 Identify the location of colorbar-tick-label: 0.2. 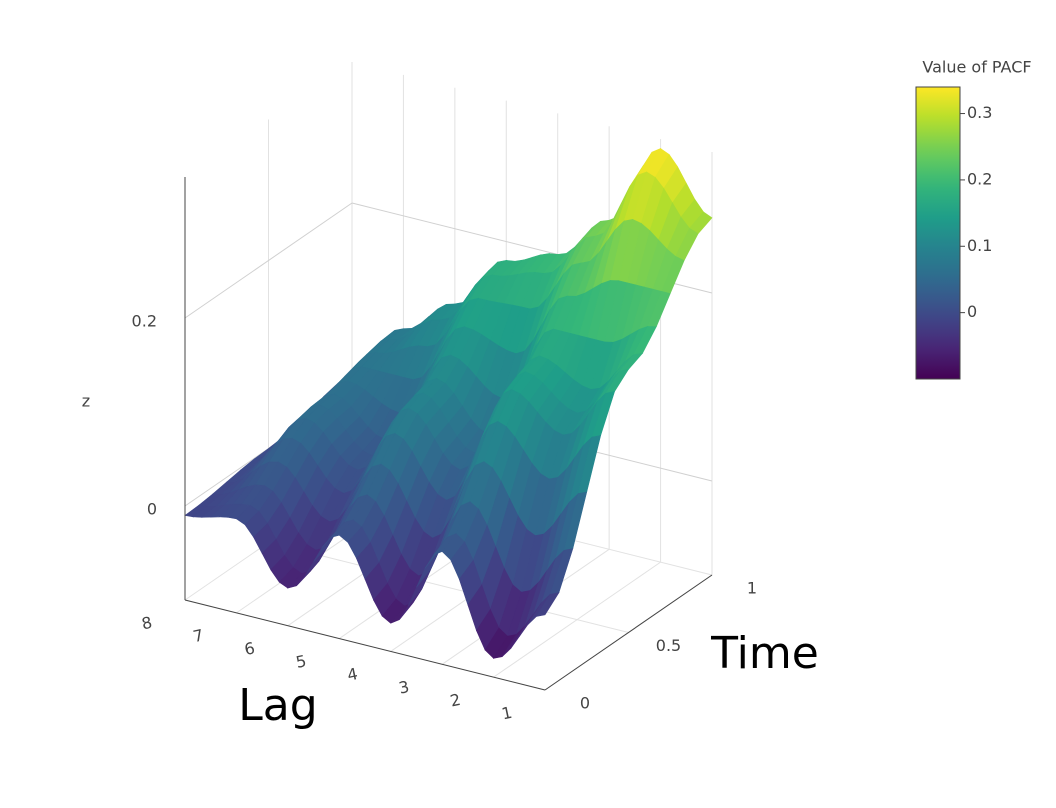
(979, 178).